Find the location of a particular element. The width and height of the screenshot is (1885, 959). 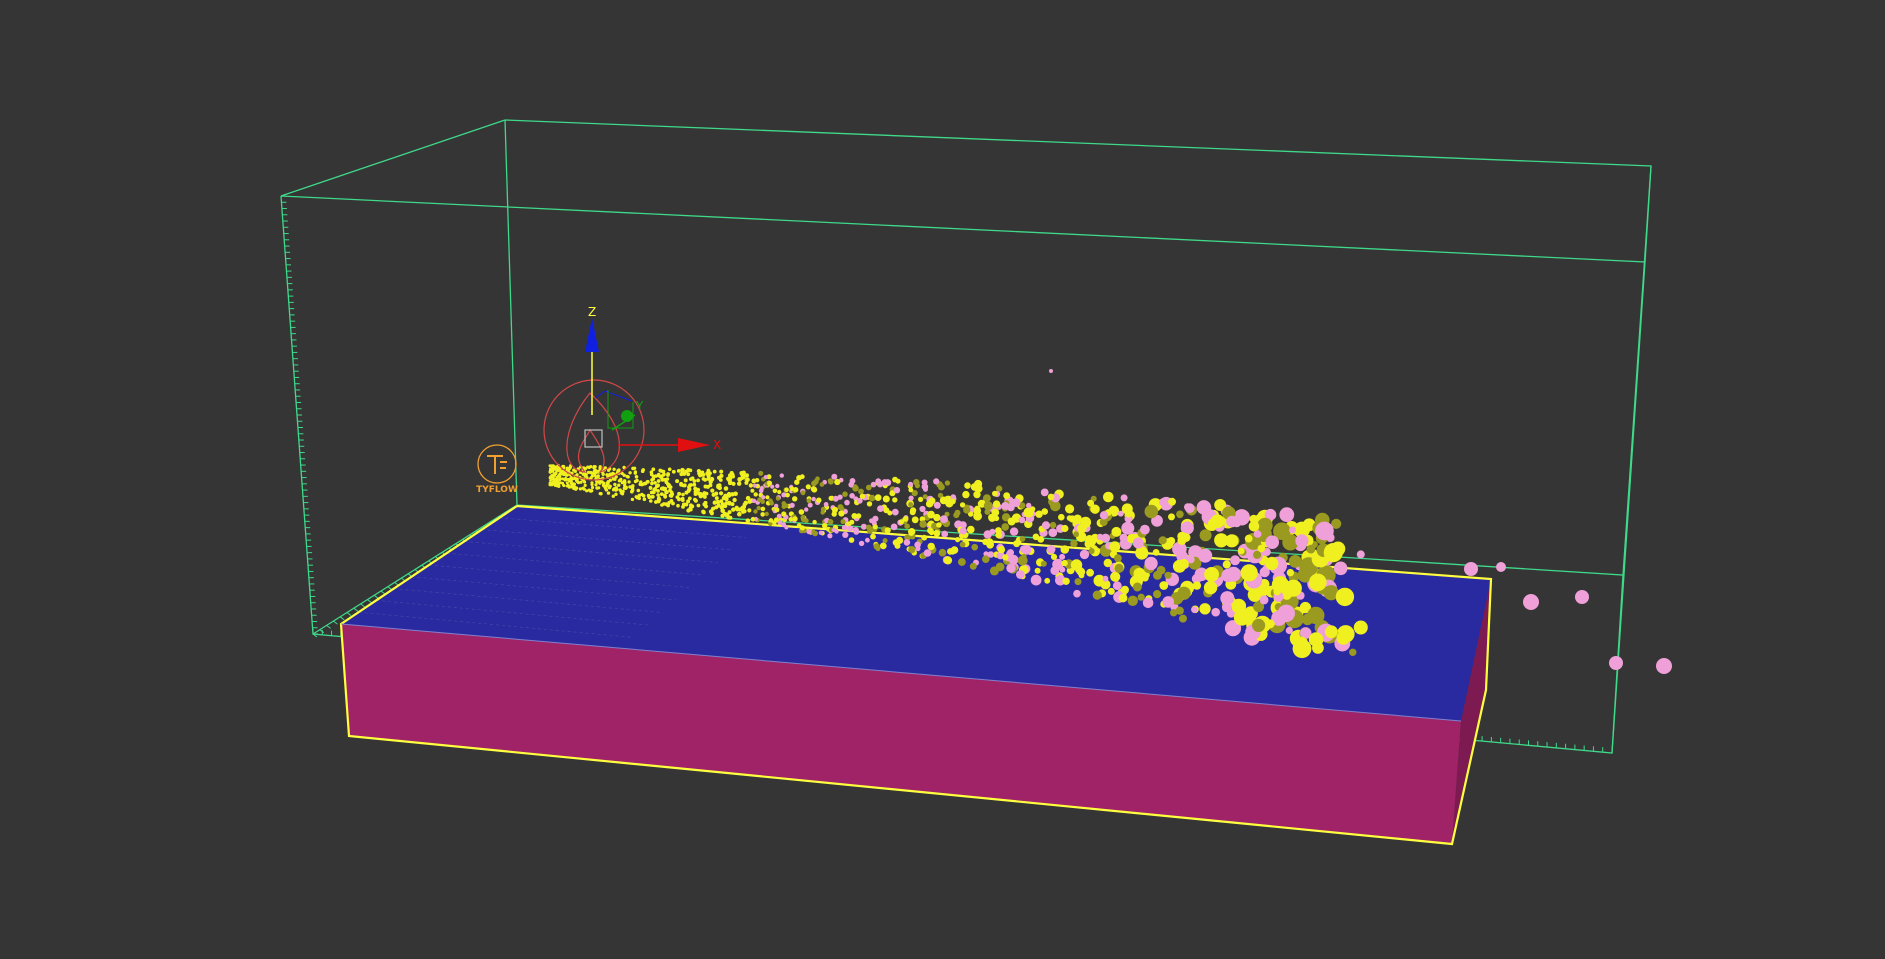

y-axis-label: Y is located at coordinates (639, 406).